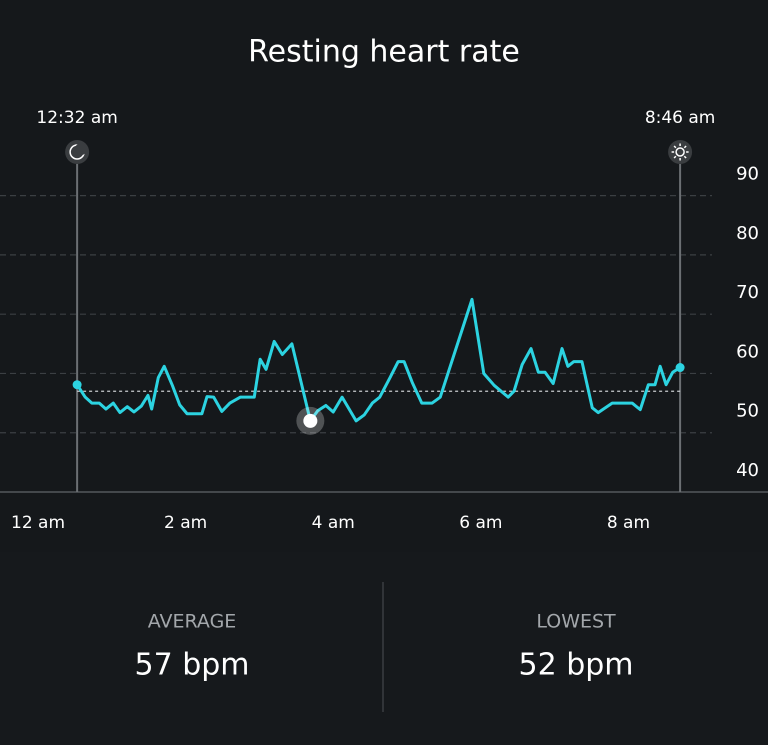  I want to click on chart-title: Resting heart rate, so click(384, 52).